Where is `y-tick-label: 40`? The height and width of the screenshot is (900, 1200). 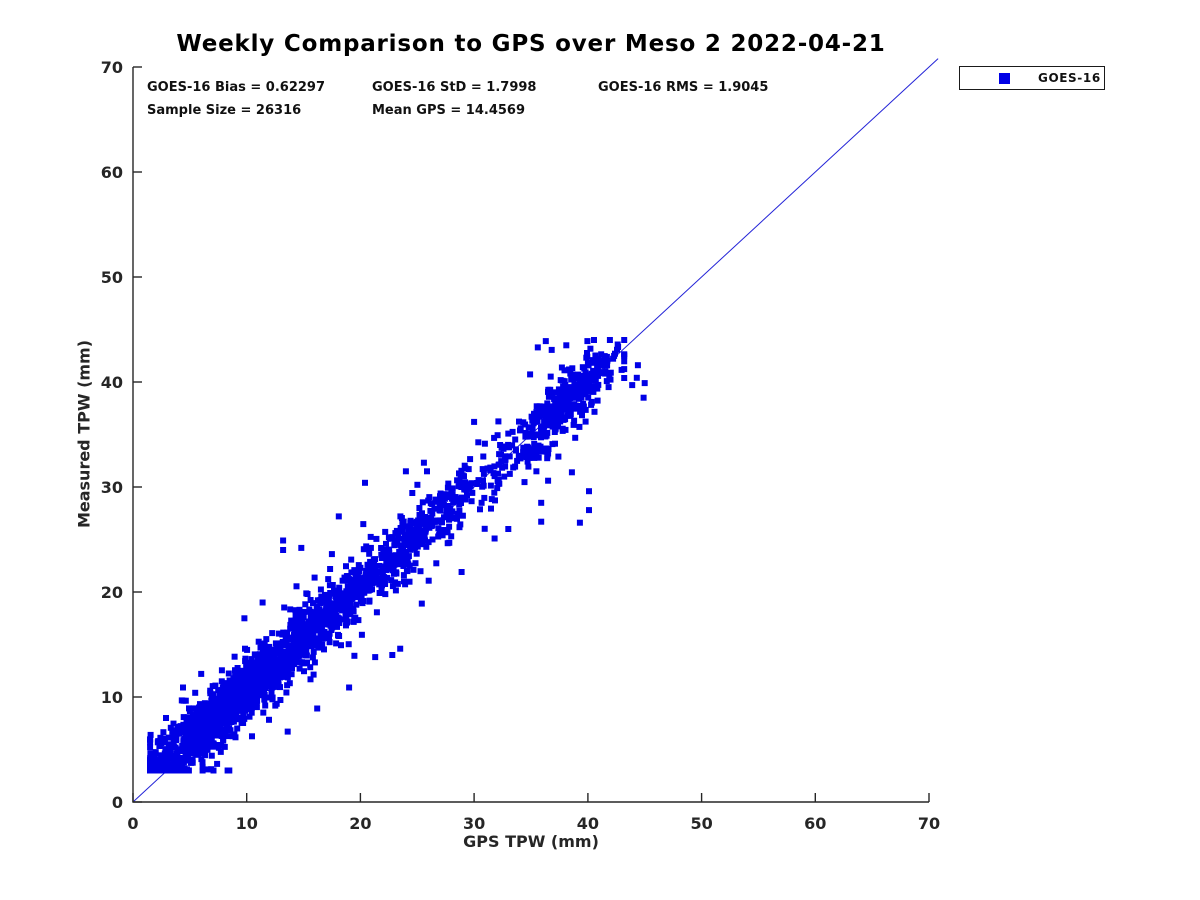 y-tick-label: 40 is located at coordinates (112, 382).